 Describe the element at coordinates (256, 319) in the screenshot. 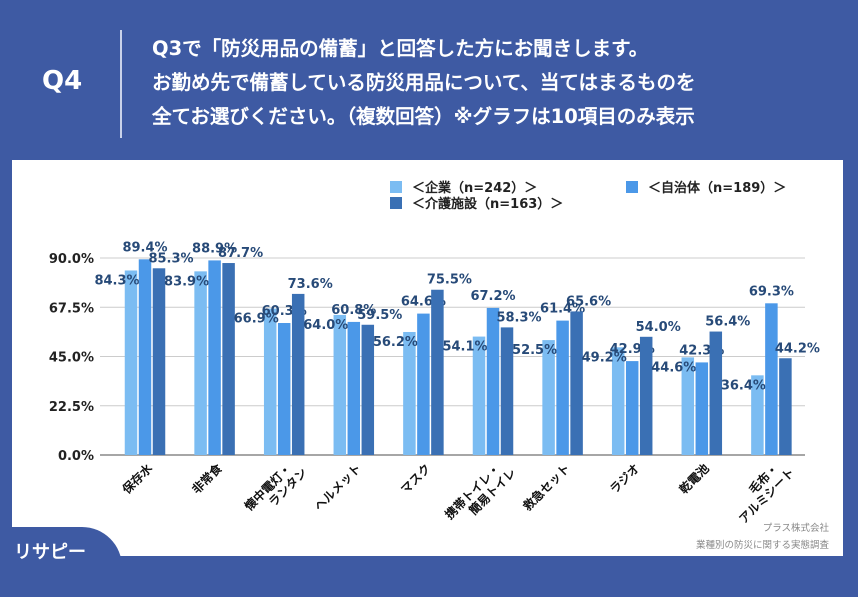

I see `data-label: 66.9%` at that location.